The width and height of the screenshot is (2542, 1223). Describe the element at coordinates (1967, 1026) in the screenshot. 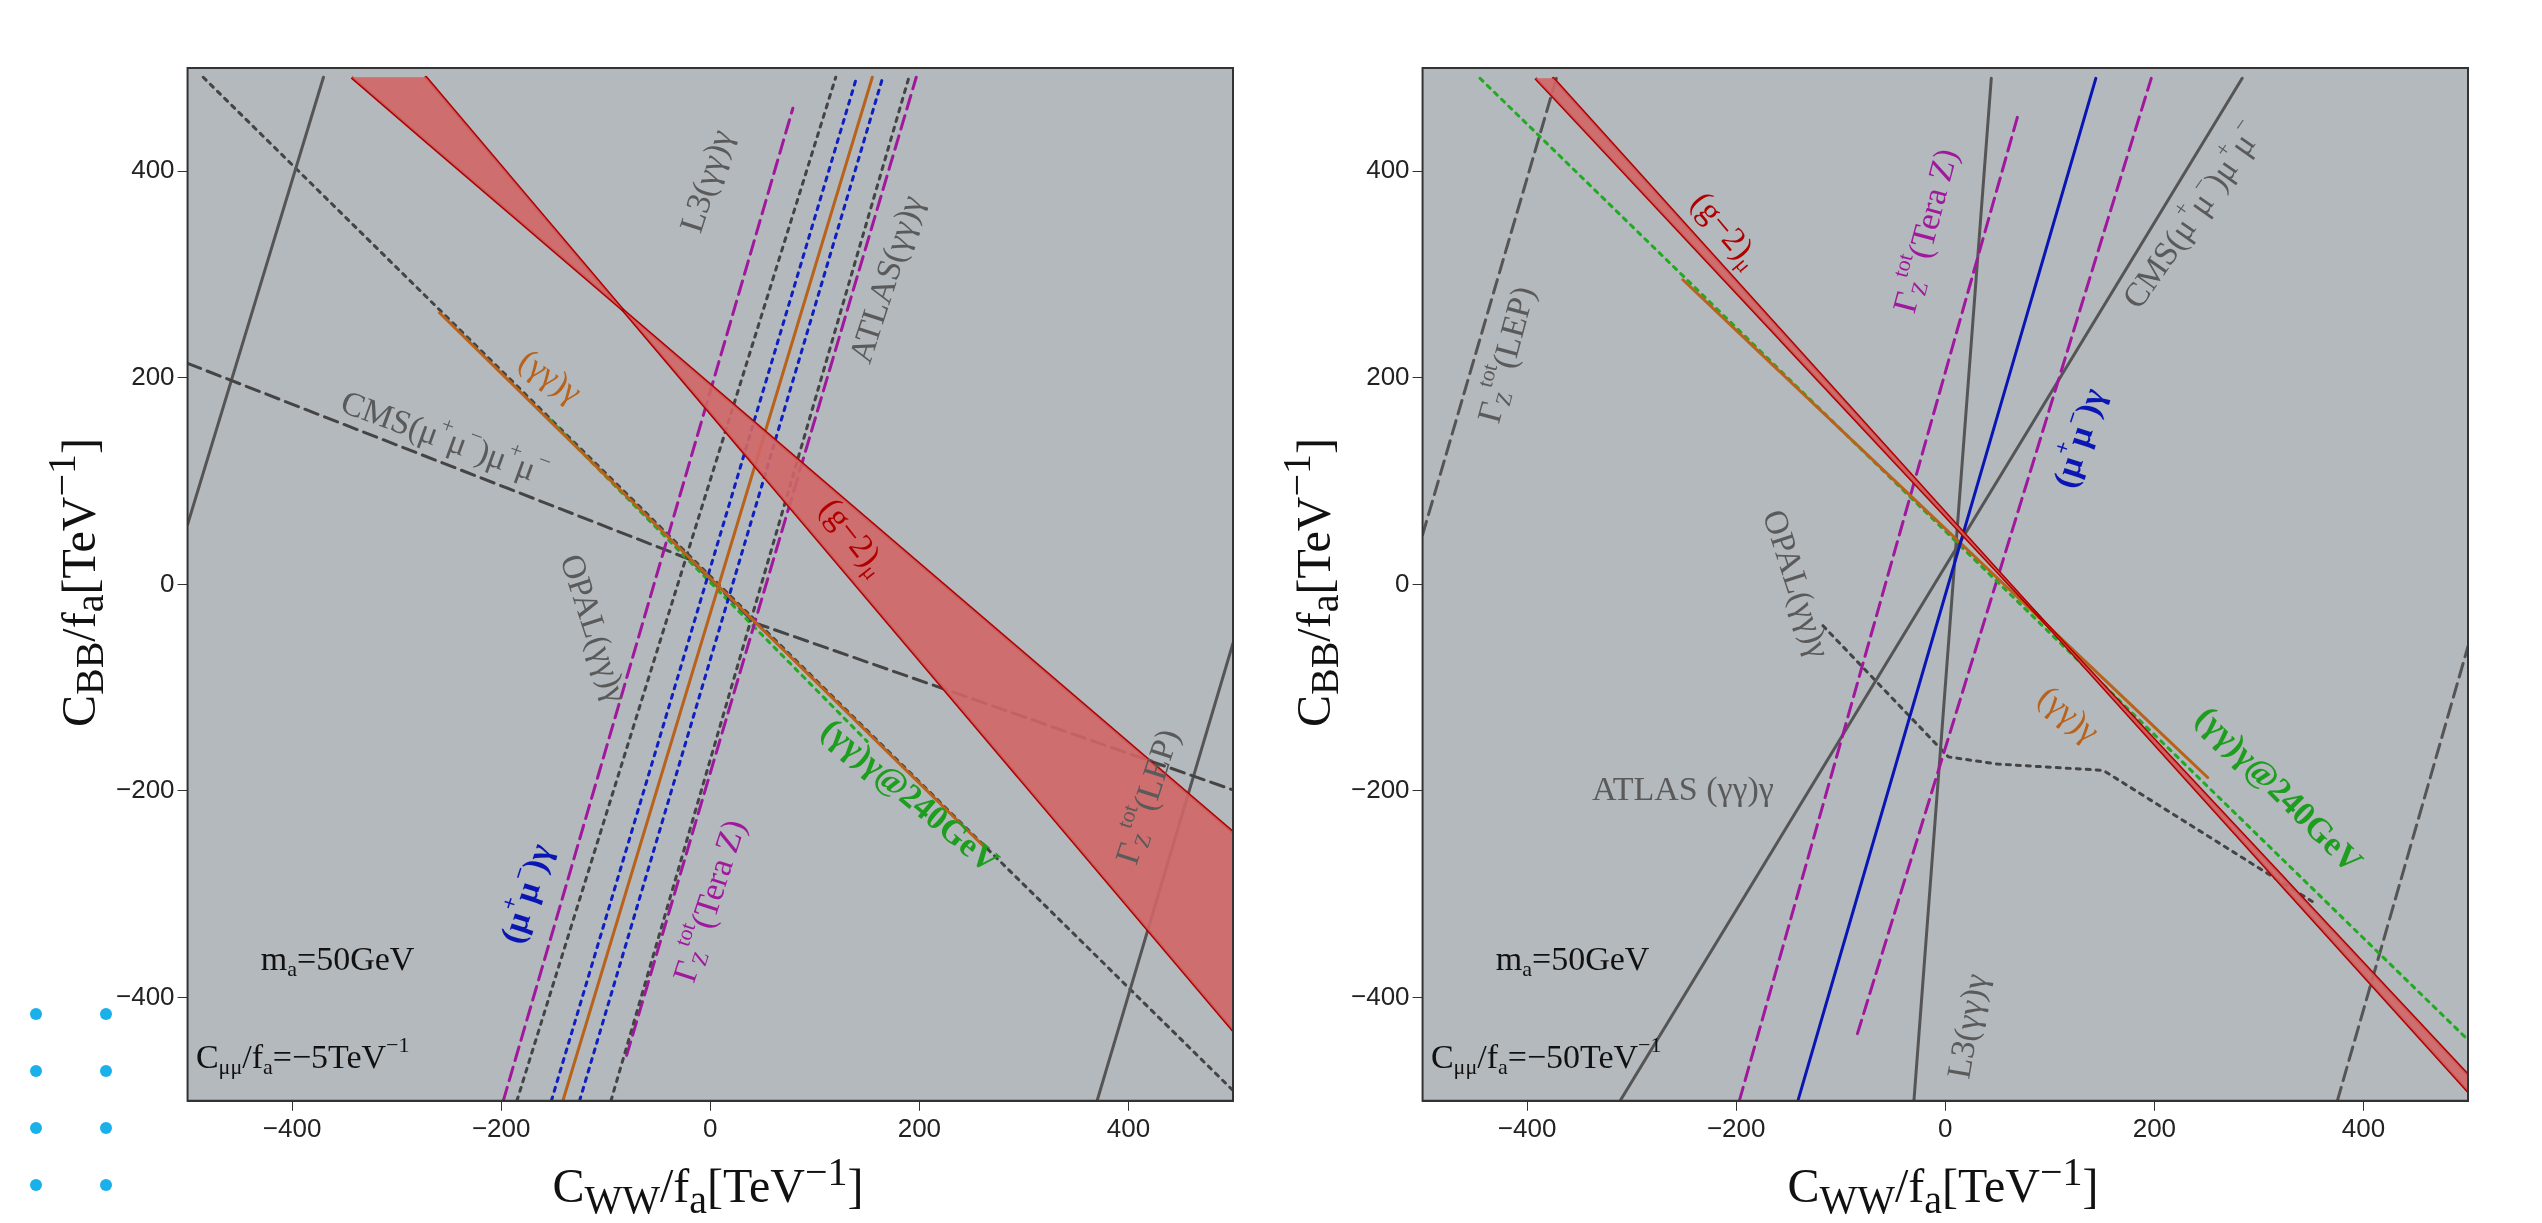

I see `annotation: L3(γγ)γ` at that location.